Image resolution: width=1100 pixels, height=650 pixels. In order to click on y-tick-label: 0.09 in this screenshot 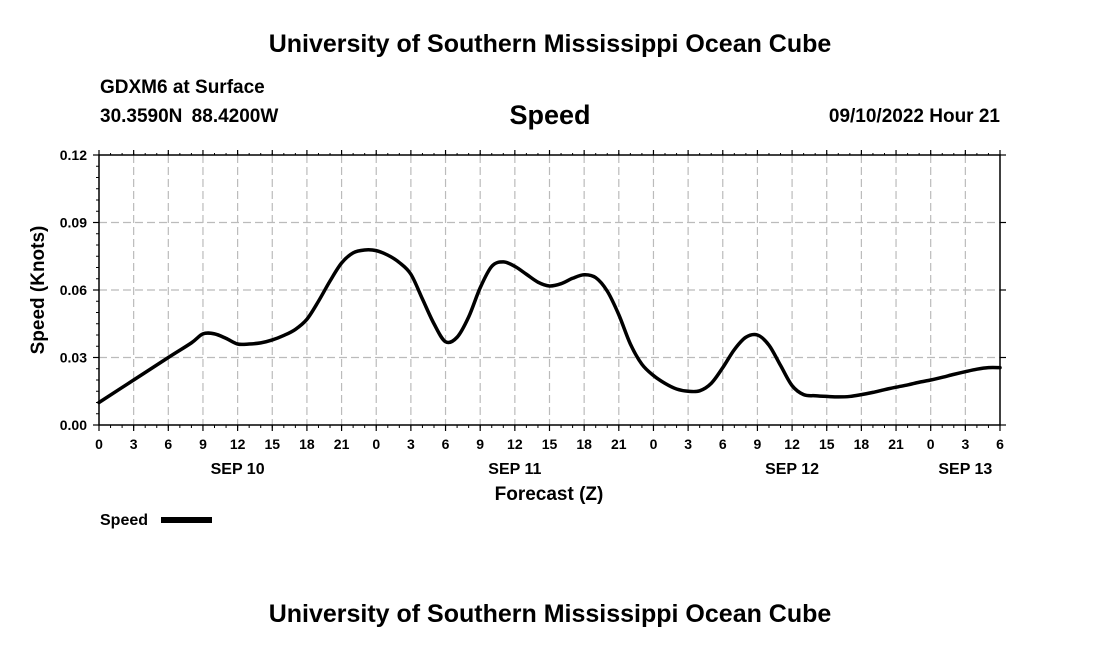, I will do `click(73, 223)`.